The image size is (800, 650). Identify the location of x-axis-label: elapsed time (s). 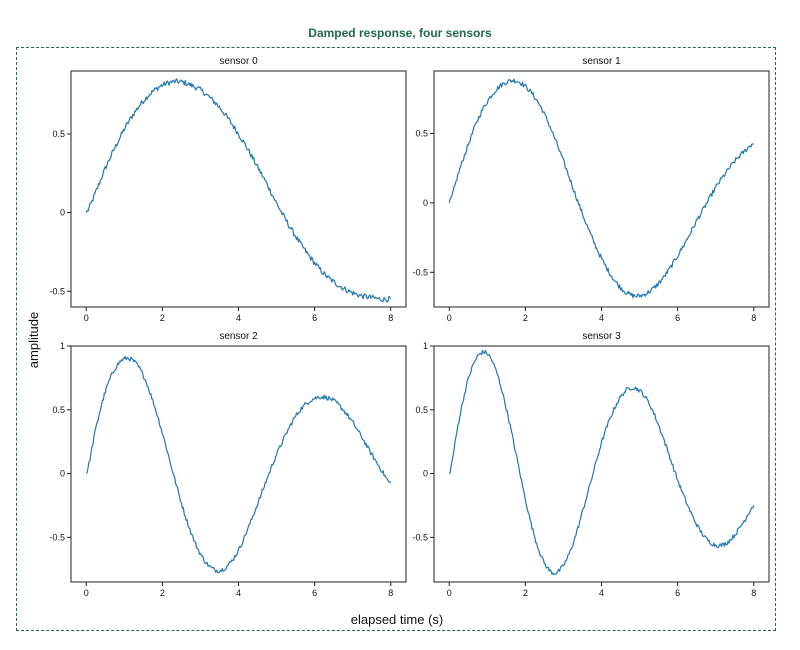
(397, 619).